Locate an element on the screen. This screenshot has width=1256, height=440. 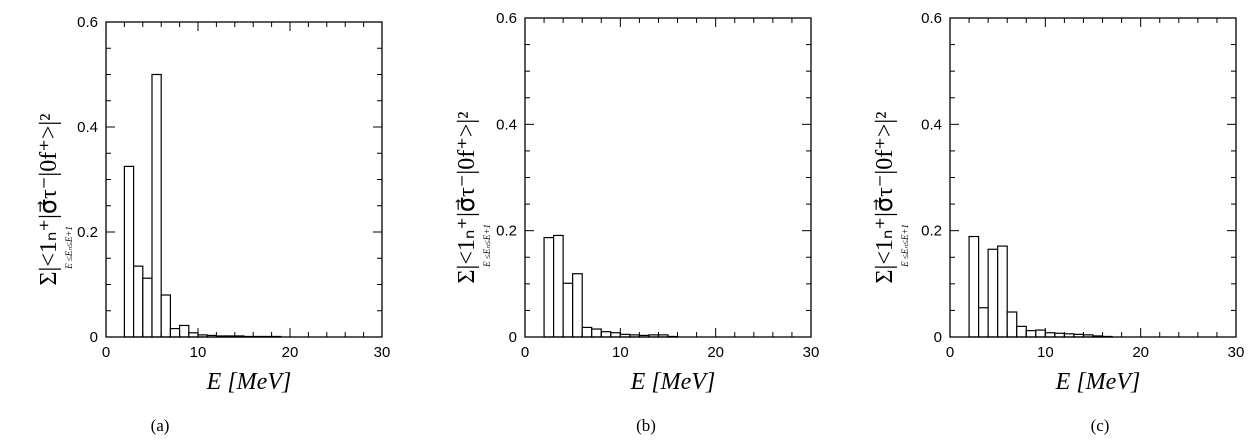
panel-caption: (c) is located at coordinates (1100, 425).